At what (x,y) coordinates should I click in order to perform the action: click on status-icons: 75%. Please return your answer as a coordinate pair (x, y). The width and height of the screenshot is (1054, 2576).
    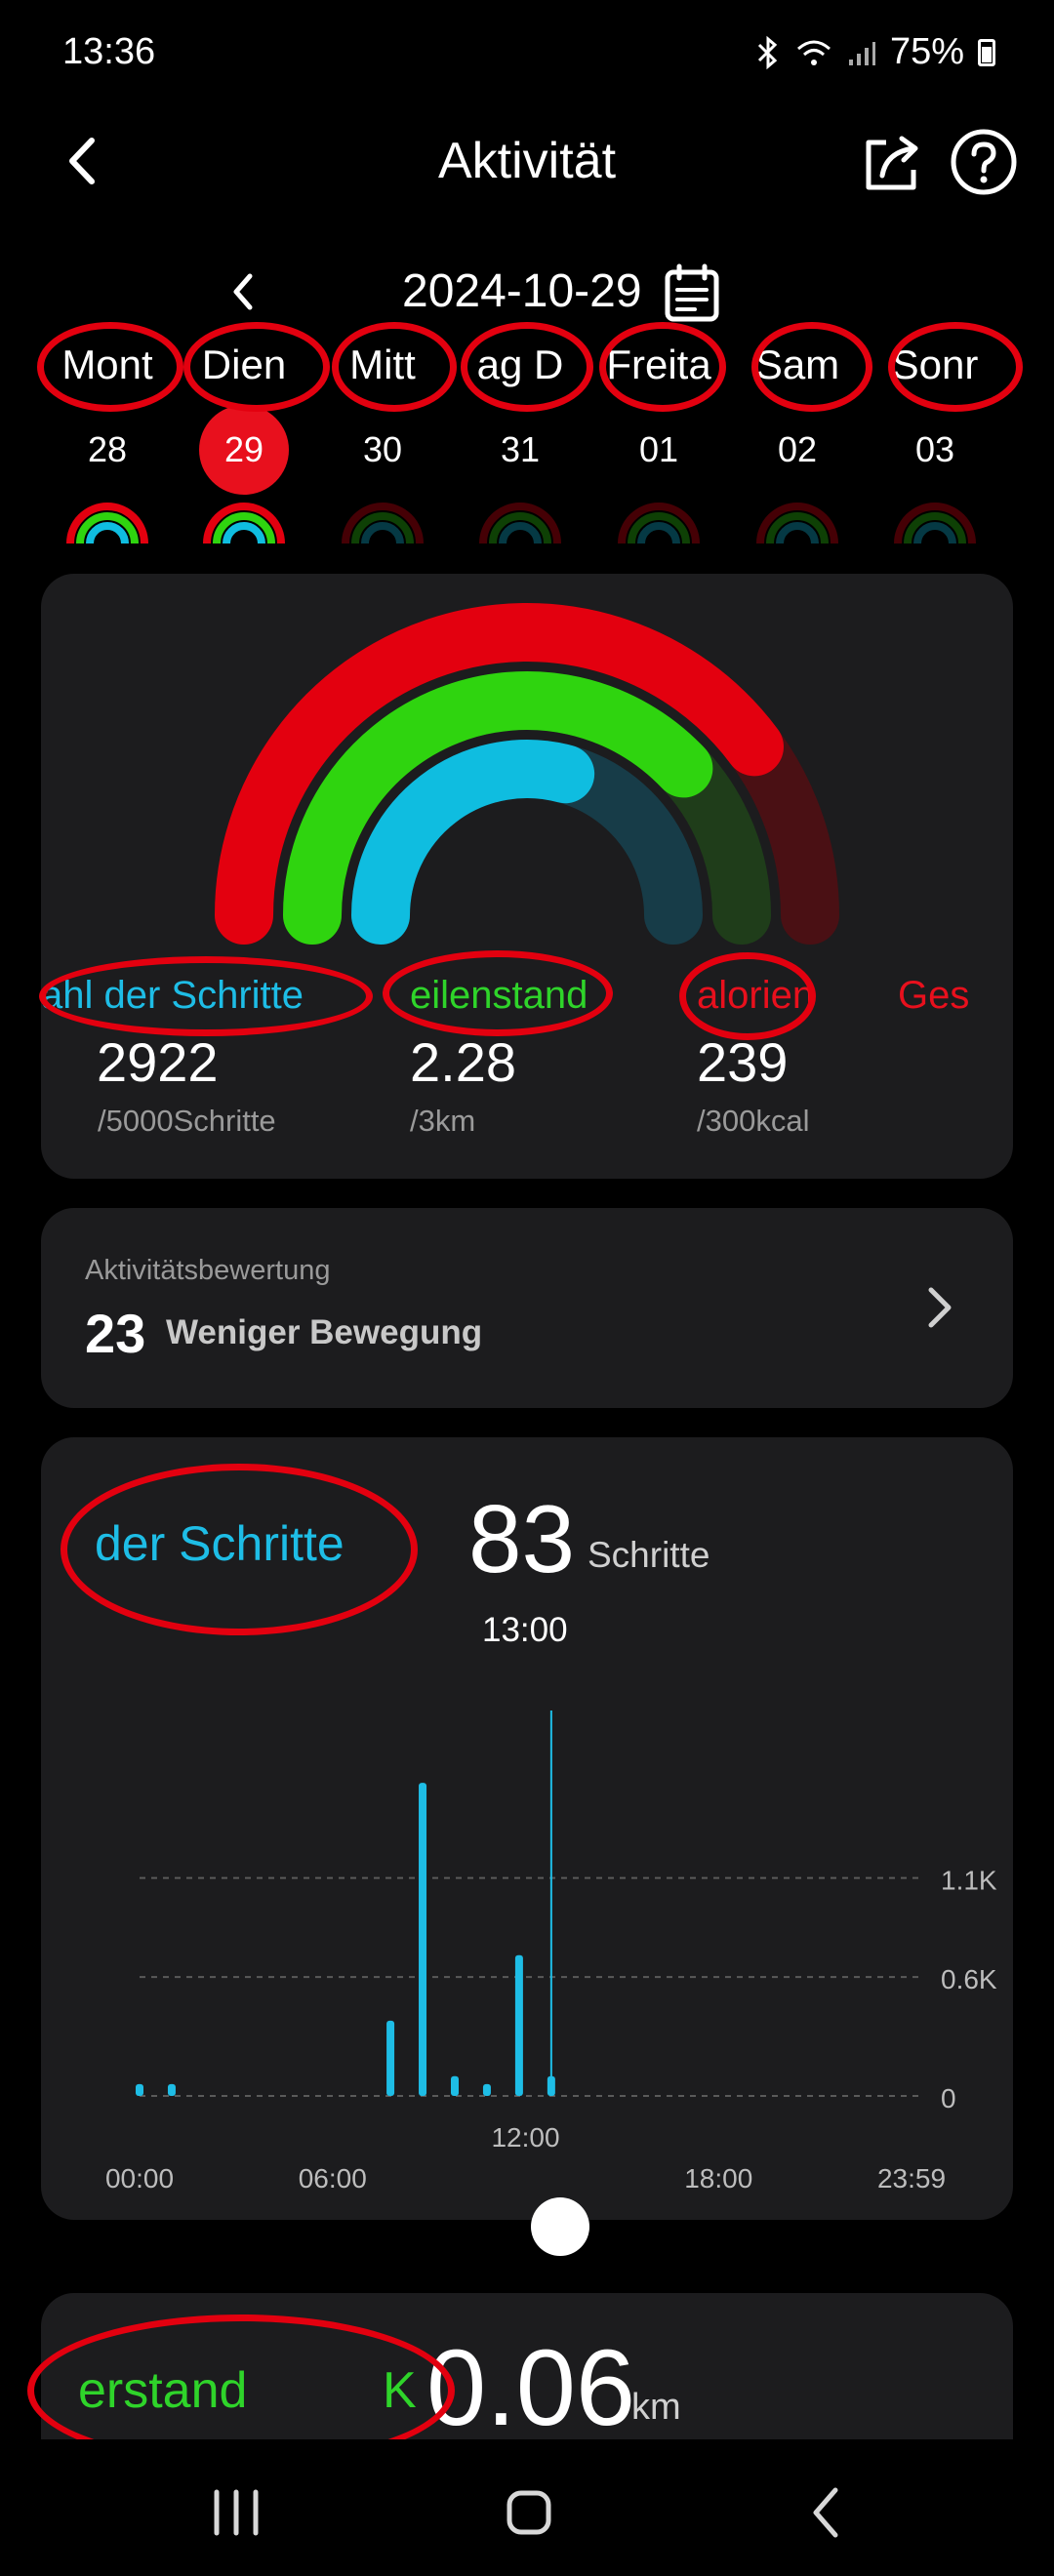
    Looking at the image, I should click on (875, 52).